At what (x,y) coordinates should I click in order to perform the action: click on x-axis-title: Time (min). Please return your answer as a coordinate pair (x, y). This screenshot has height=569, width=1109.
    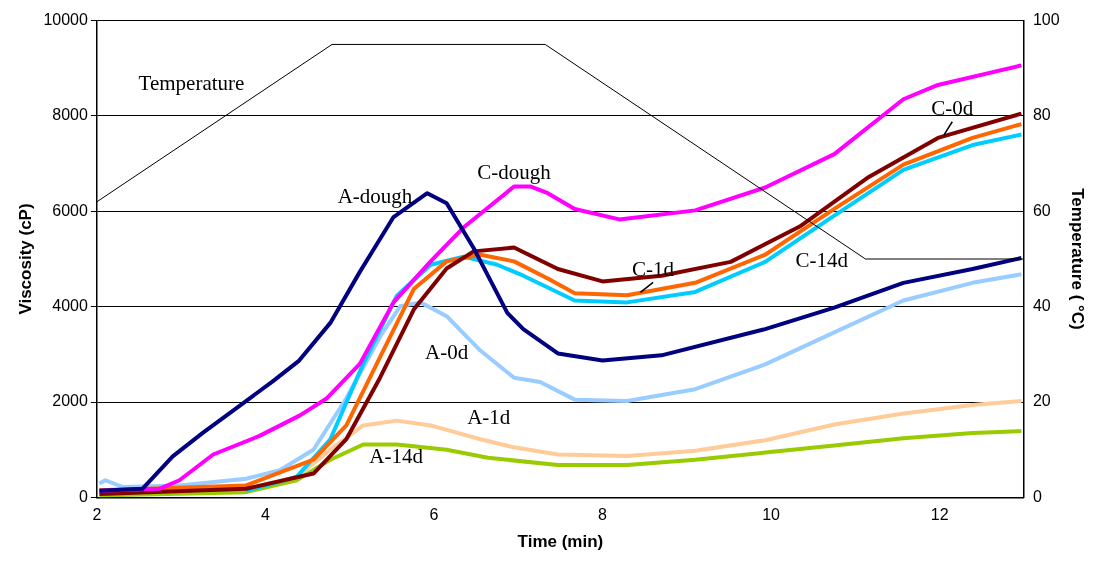
    Looking at the image, I should click on (560, 542).